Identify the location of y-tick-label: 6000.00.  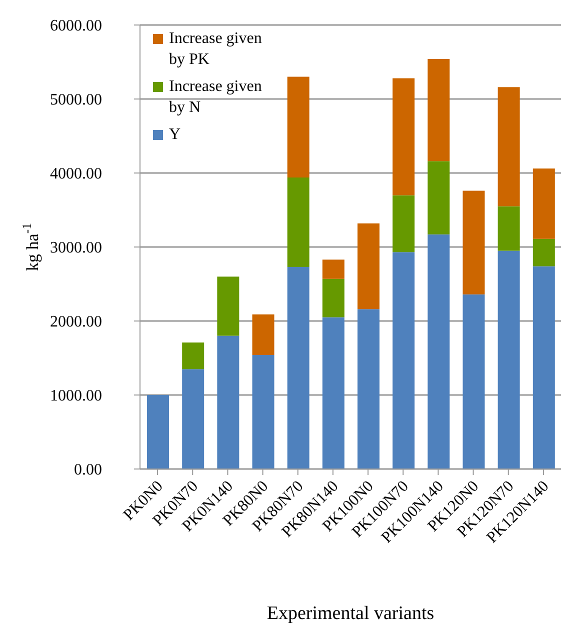
(76, 26).